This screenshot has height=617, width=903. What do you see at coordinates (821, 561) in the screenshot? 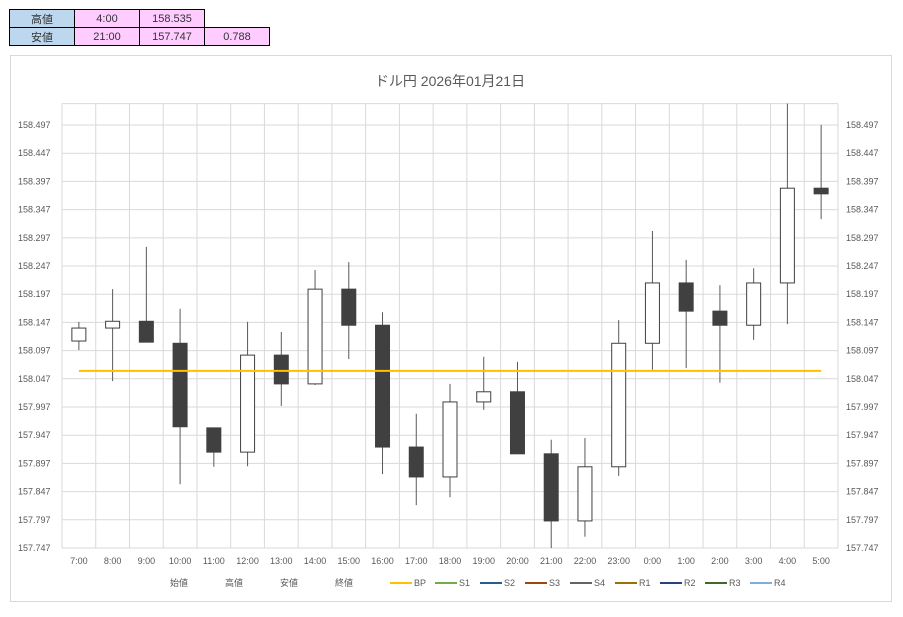
I see `x-tick-label: 5:00` at bounding box center [821, 561].